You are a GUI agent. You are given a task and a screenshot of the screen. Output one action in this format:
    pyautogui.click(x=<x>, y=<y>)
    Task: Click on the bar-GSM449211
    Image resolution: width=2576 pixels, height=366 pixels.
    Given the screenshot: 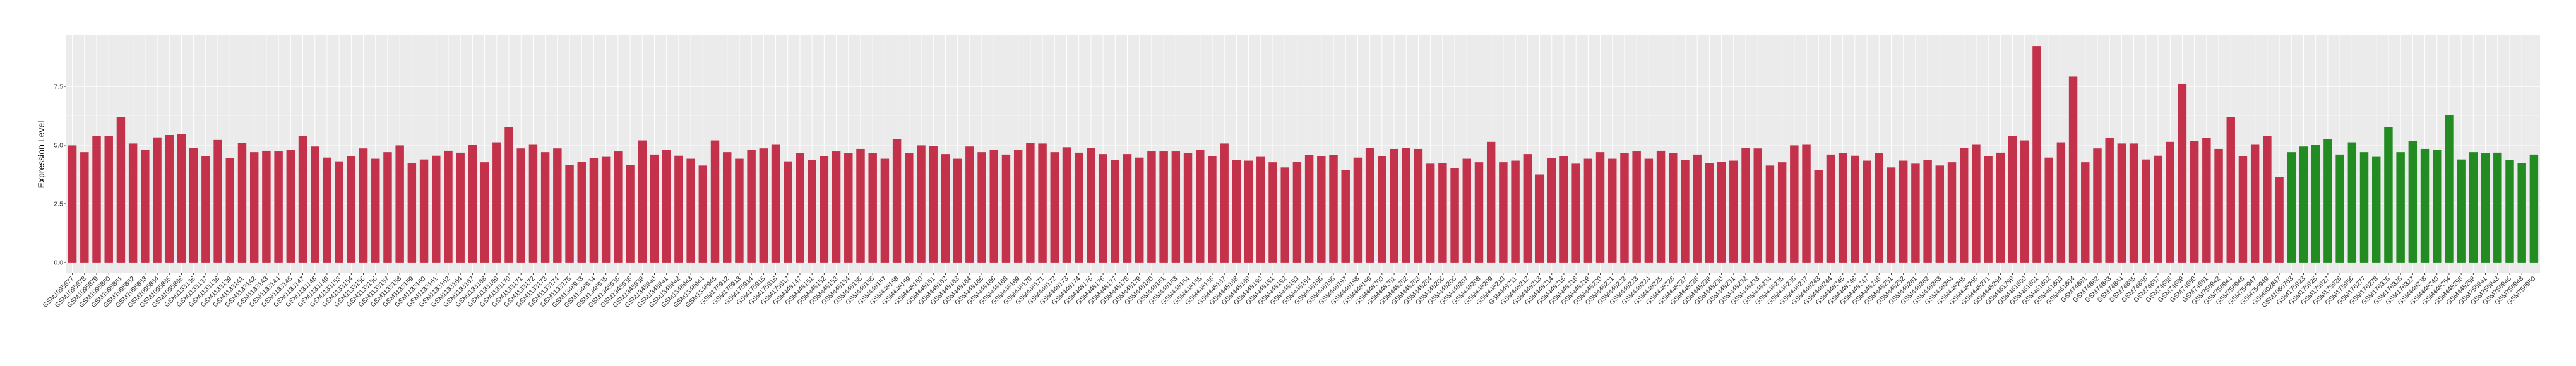 What is the action you would take?
    pyautogui.click(x=1515, y=211)
    